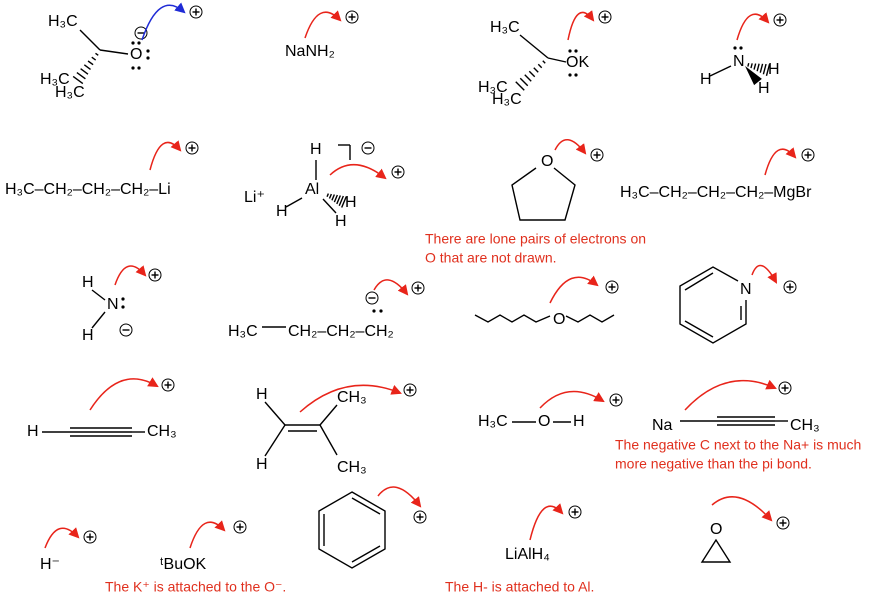 The height and width of the screenshot is (600, 879). Describe the element at coordinates (341, 331) in the screenshot. I see `atom-label: CH₂–CH₂–CH₂` at that location.